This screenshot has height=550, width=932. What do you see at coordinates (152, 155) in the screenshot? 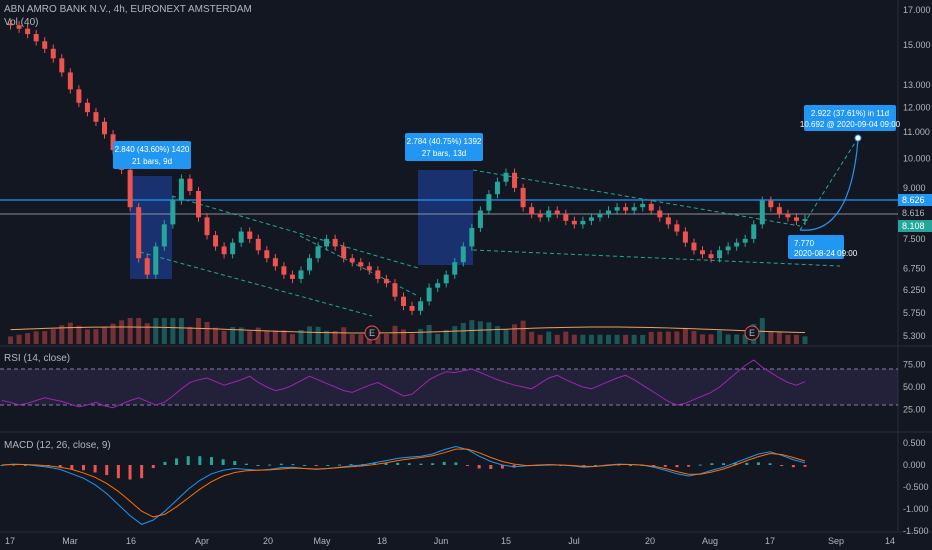
I see `measure-label-1: 2.840 (43.60%) 1420 21 bars, 9d` at bounding box center [152, 155].